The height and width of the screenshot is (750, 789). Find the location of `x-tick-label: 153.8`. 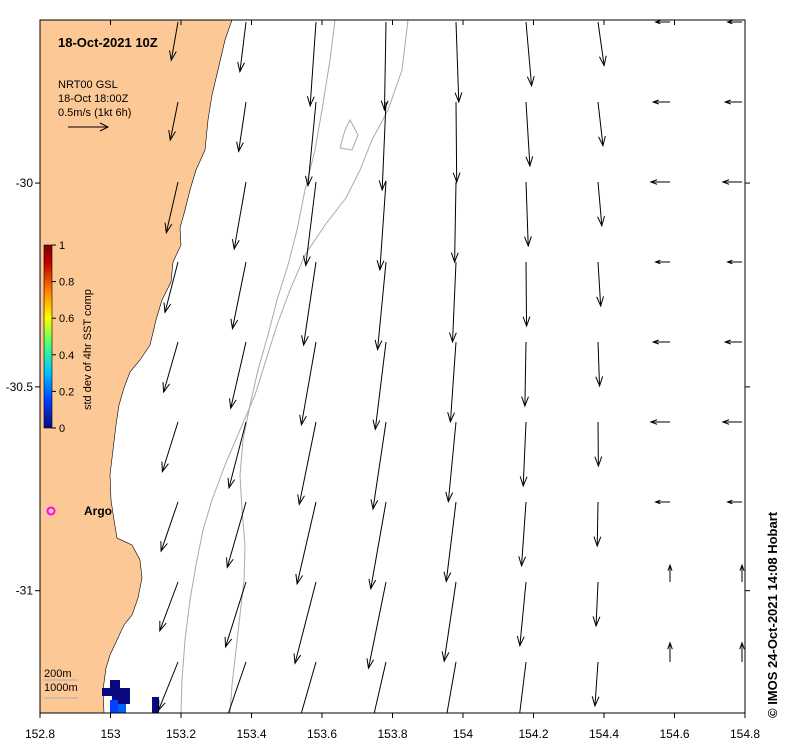

x-tick-label: 153.8 is located at coordinates (392, 734).